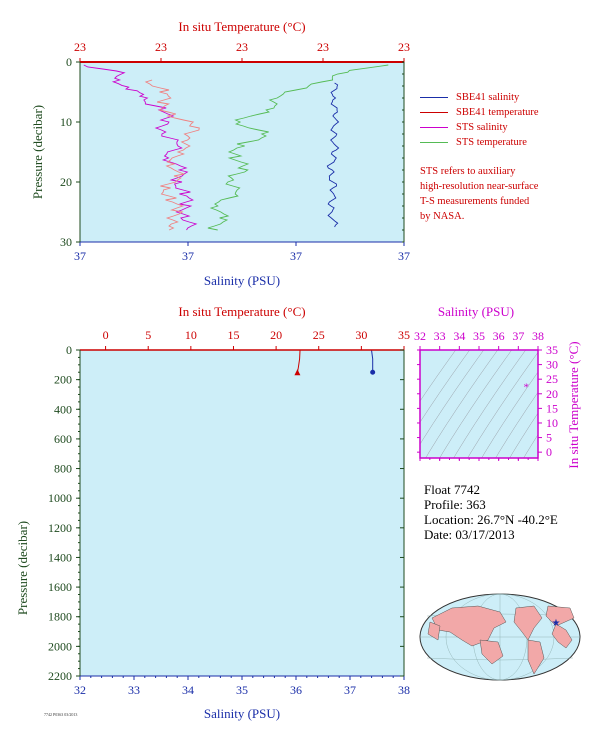 The width and height of the screenshot is (601, 736). I want to click on float-id: Float 7742, so click(452, 489).